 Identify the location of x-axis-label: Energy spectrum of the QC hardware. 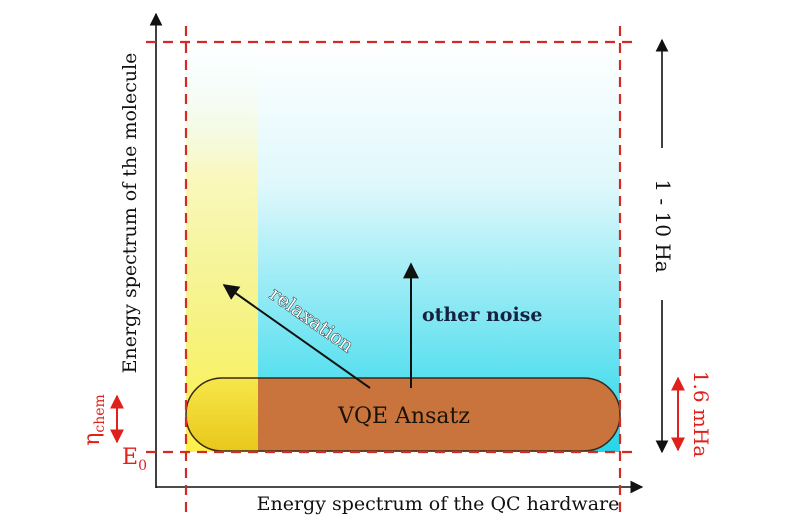
(438, 504).